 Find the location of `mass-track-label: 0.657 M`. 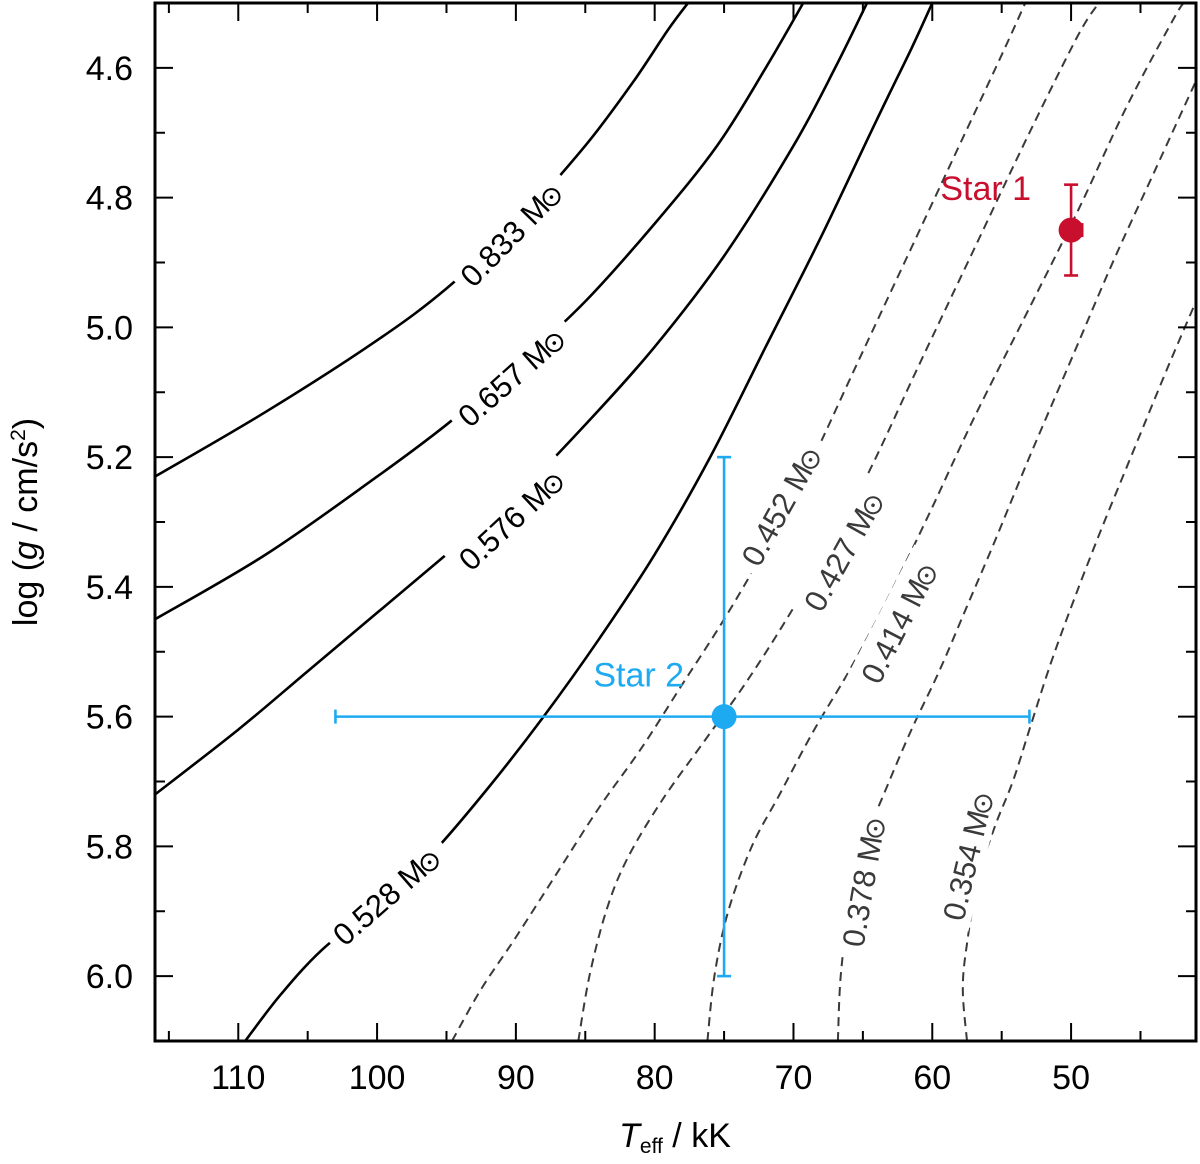

mass-track-label: 0.657 M is located at coordinates (511, 374).